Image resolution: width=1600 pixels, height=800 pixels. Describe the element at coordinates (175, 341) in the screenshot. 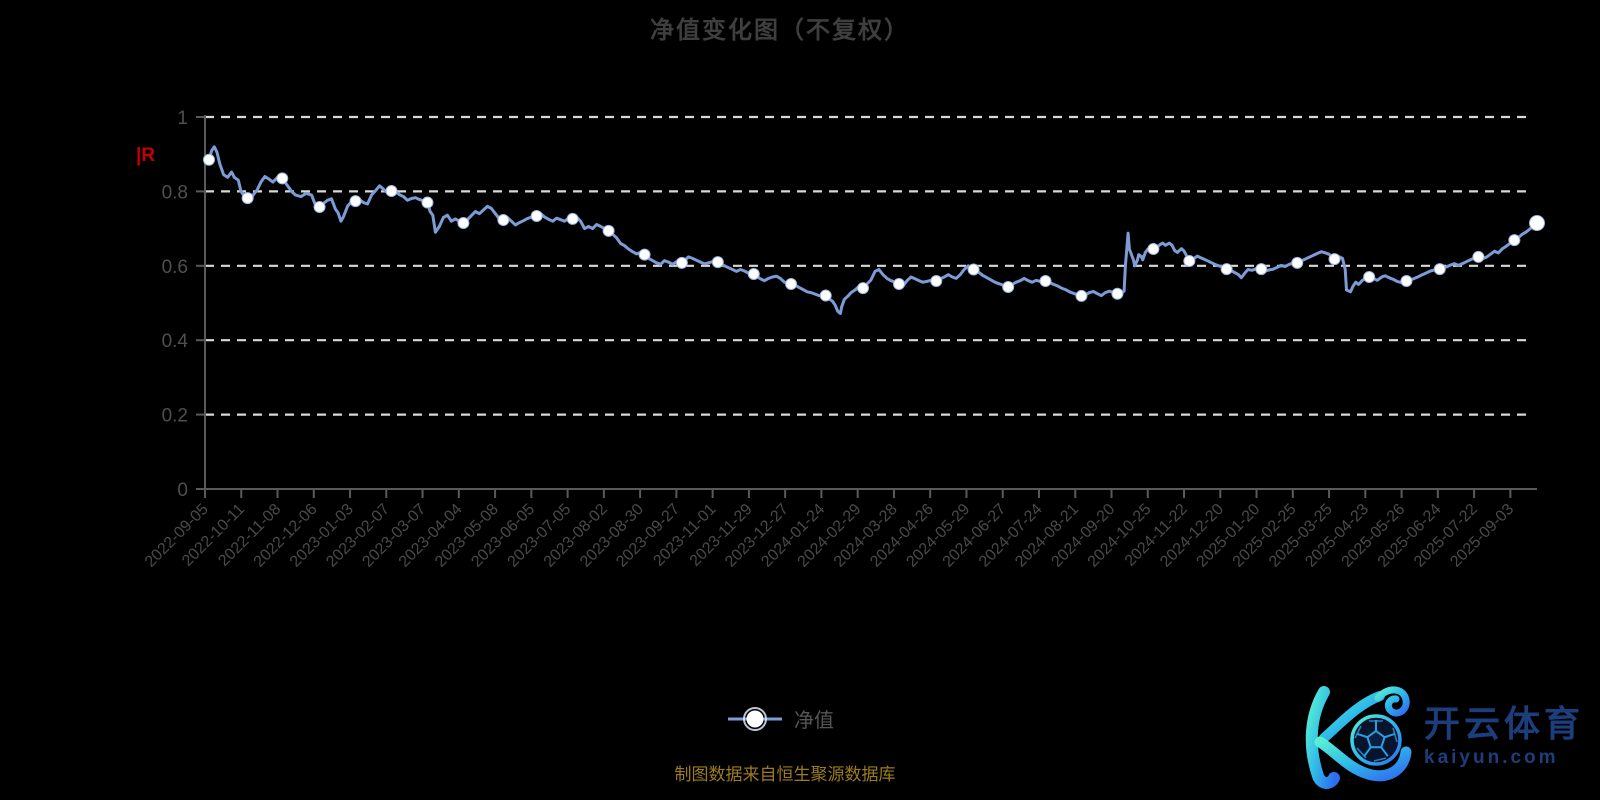

I see `y-tick-label: 0.4` at that location.